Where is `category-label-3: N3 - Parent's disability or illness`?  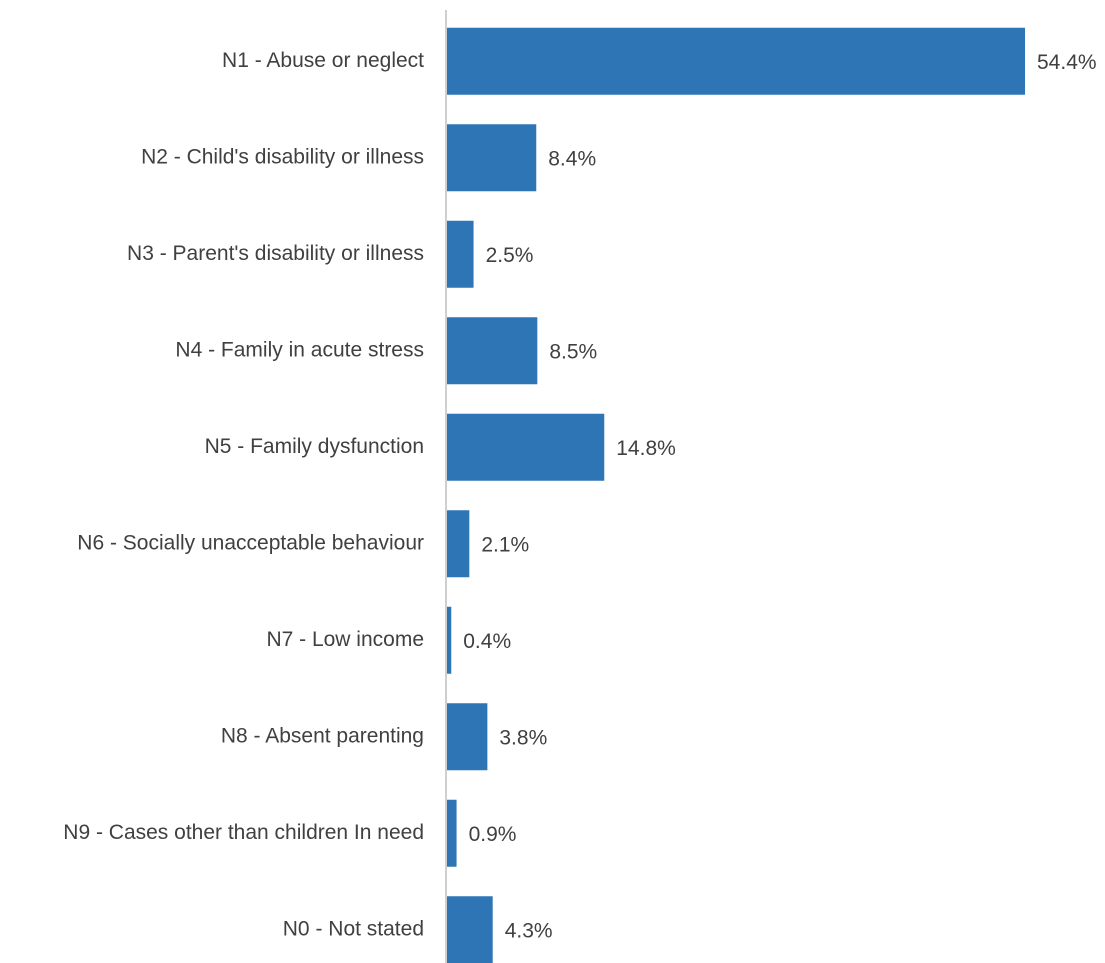
category-label-3: N3 - Parent's disability or illness is located at coordinates (275, 253).